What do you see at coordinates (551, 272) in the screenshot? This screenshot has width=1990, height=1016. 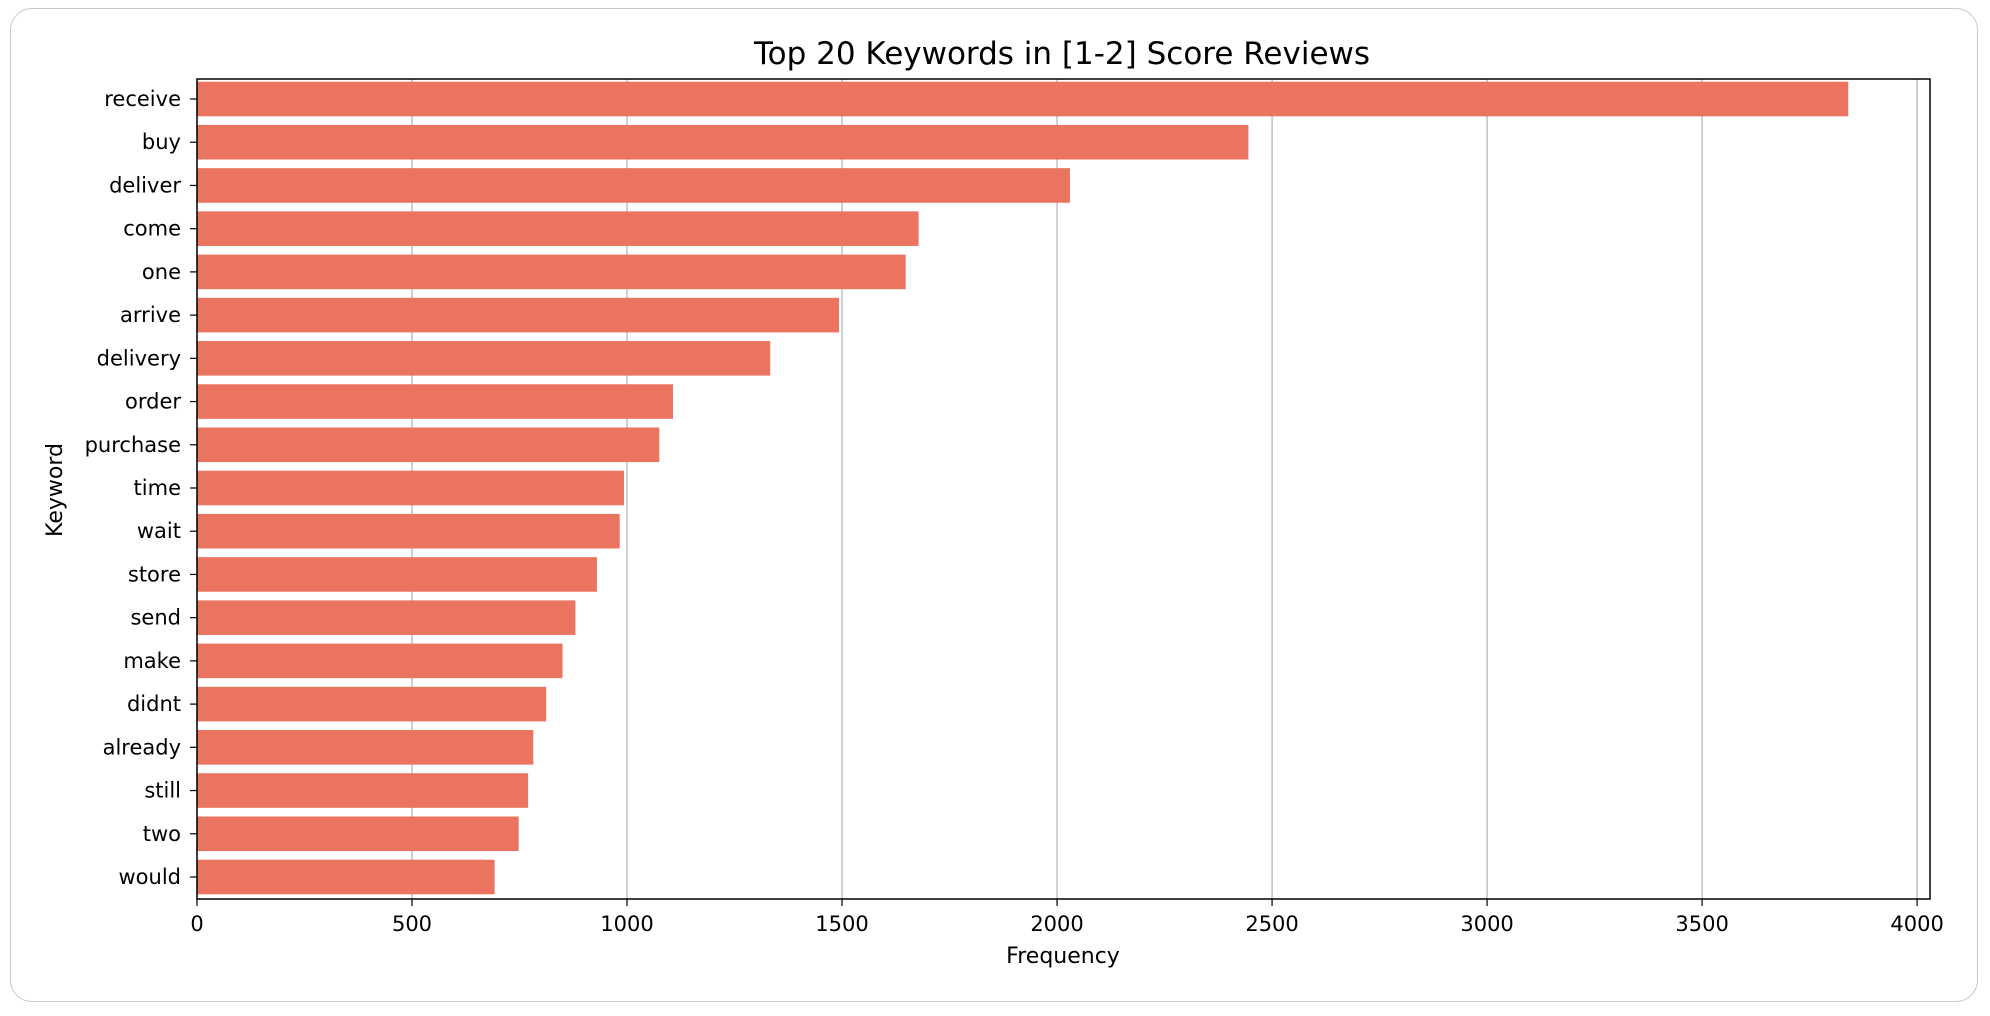 I see `bar-one` at bounding box center [551, 272].